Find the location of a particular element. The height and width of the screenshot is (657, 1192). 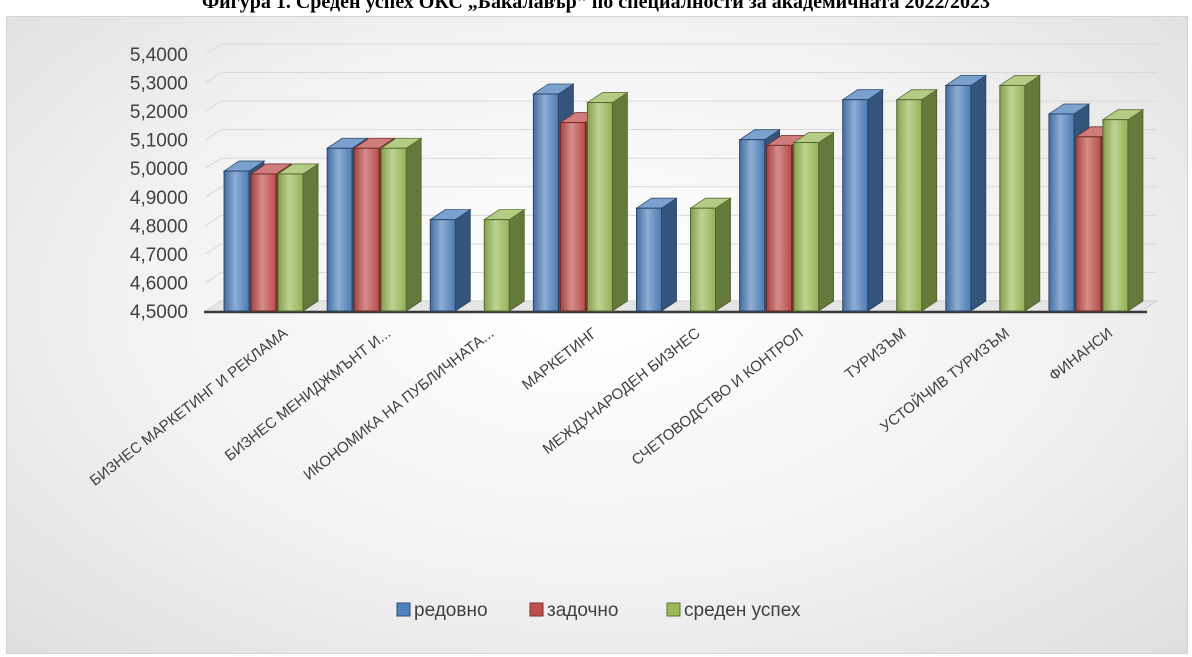

y-tick-label: 4,8000 is located at coordinates (159, 226).